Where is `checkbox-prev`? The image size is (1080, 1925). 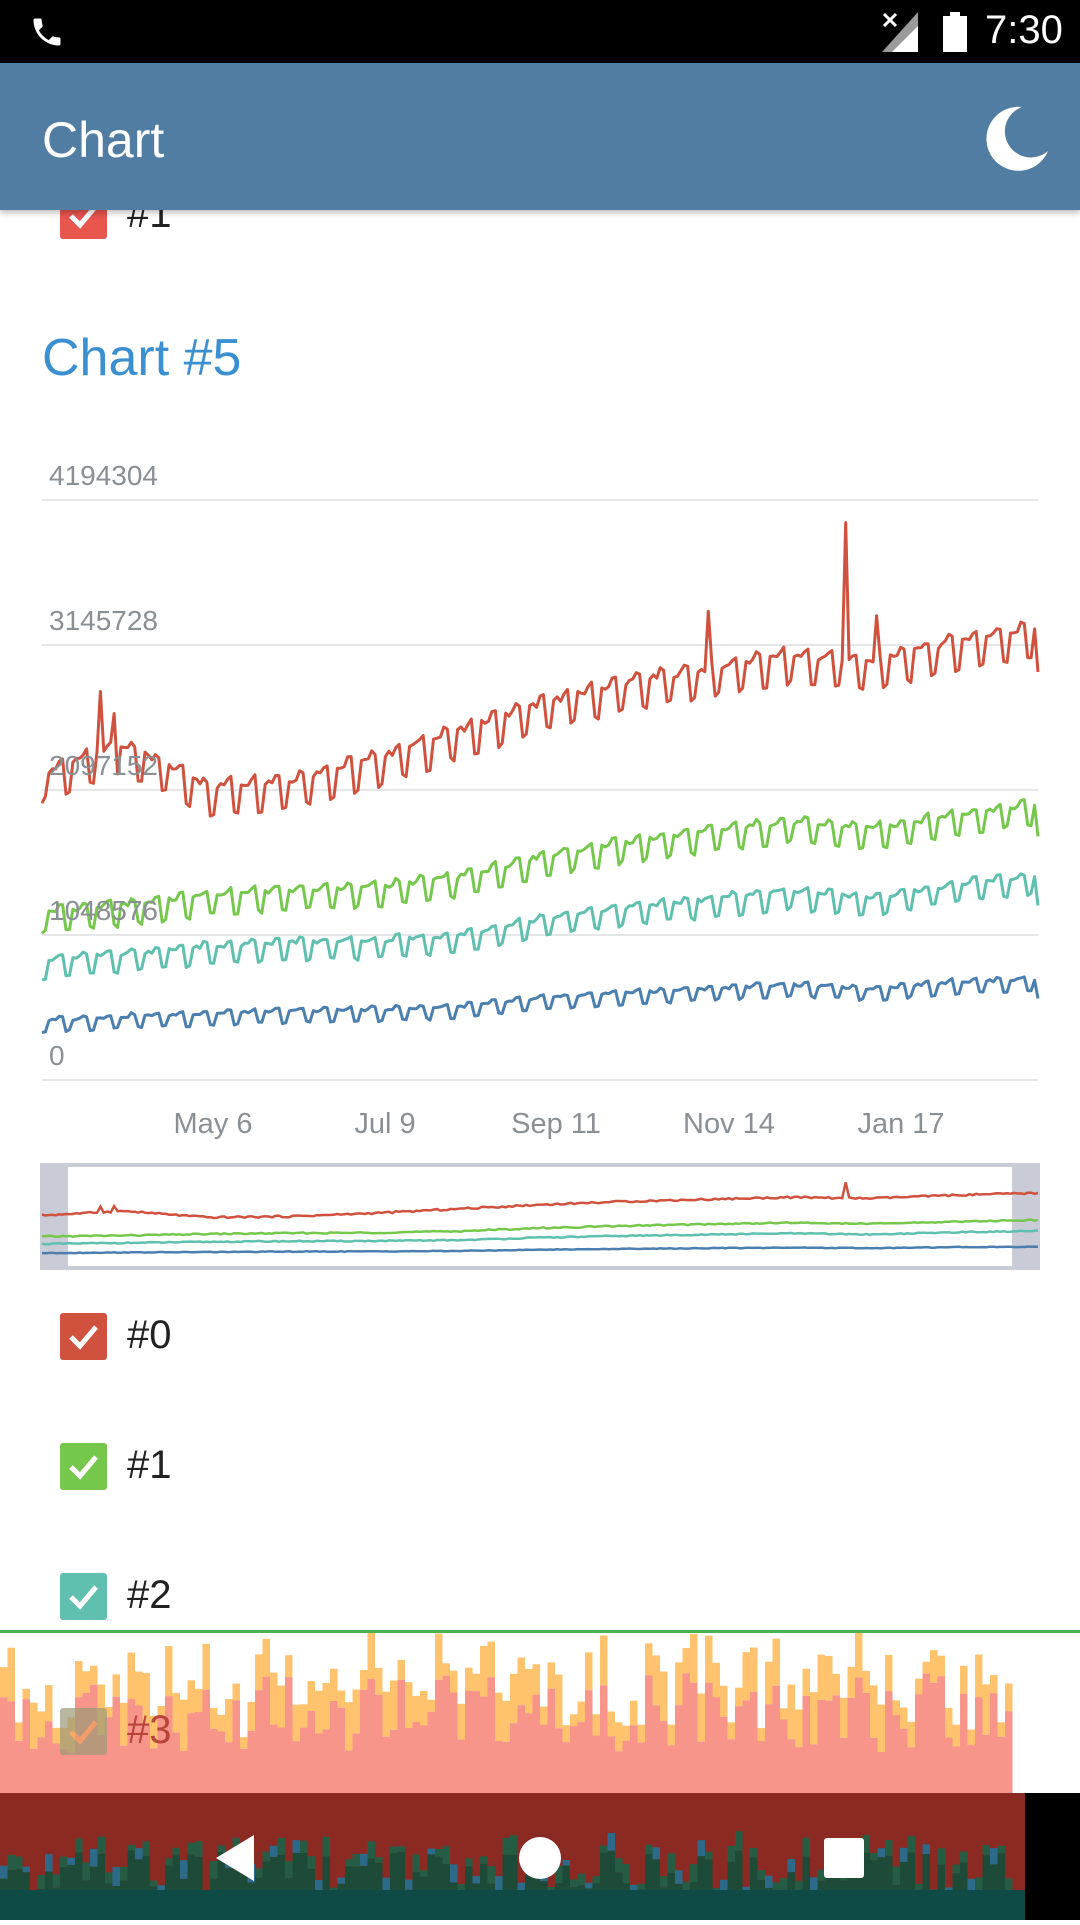
checkbox-prev is located at coordinates (83, 224).